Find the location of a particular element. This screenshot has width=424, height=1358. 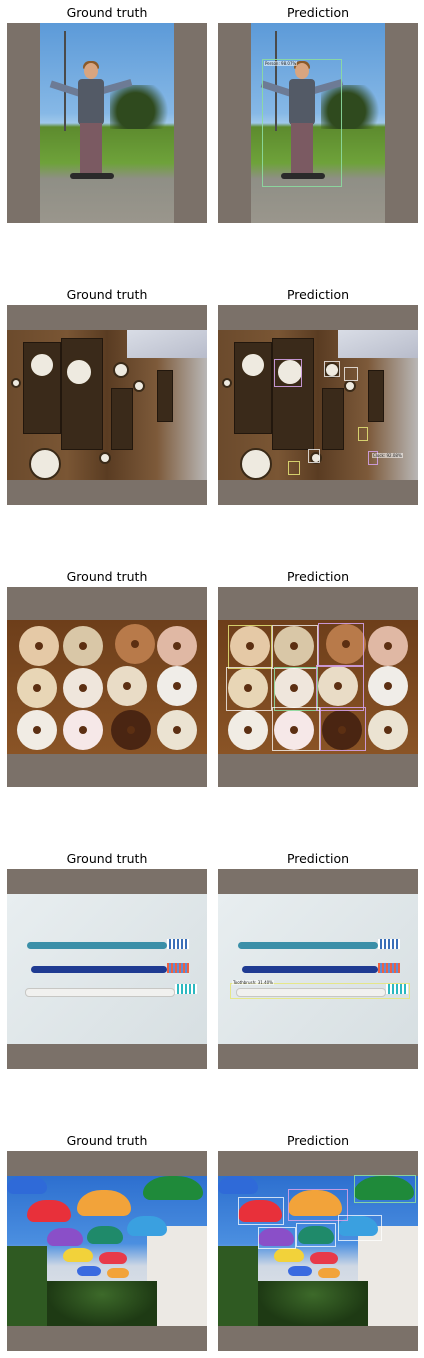

donuts-photo is located at coordinates (107, 687).